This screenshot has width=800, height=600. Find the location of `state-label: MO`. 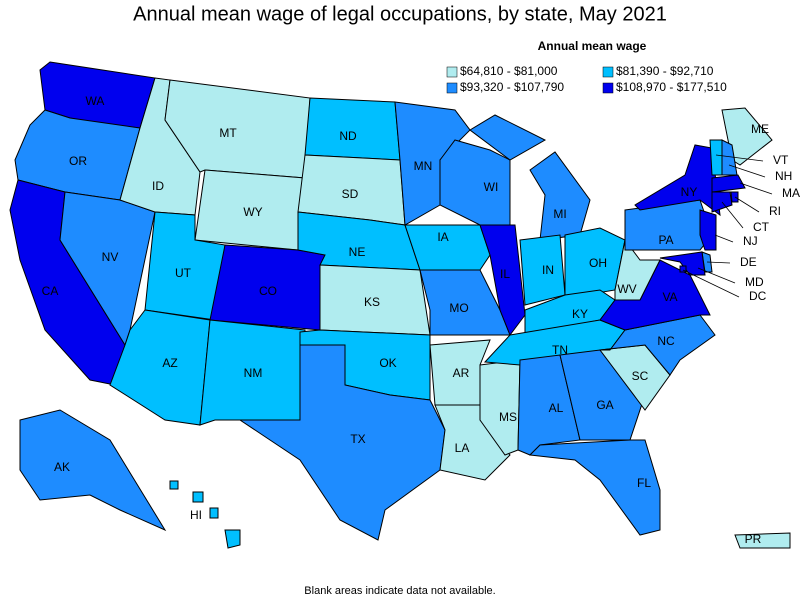

state-label: MO is located at coordinates (458, 308).